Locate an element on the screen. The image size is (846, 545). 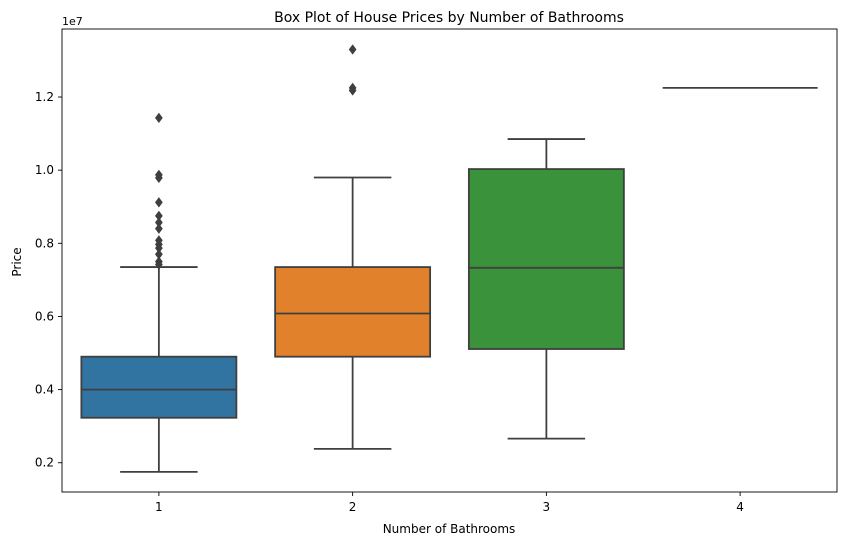
y-axis-offset-label: 1e7 is located at coordinates (72, 21).